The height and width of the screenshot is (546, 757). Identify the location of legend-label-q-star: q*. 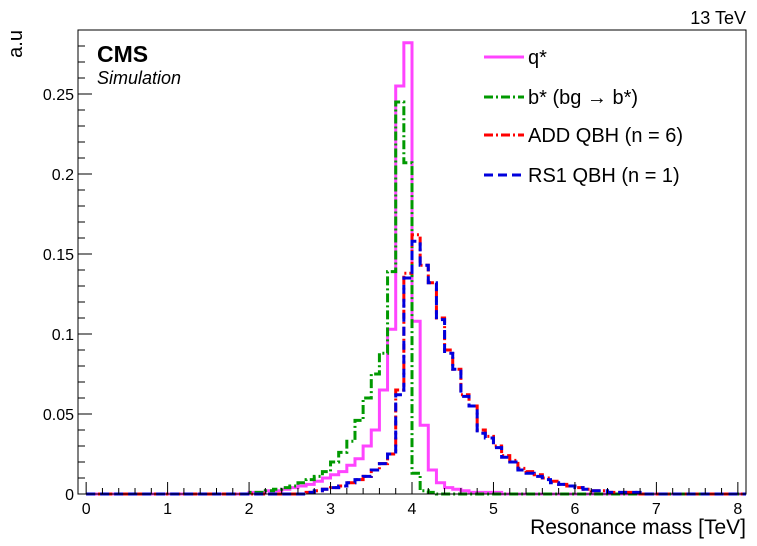
(537, 58).